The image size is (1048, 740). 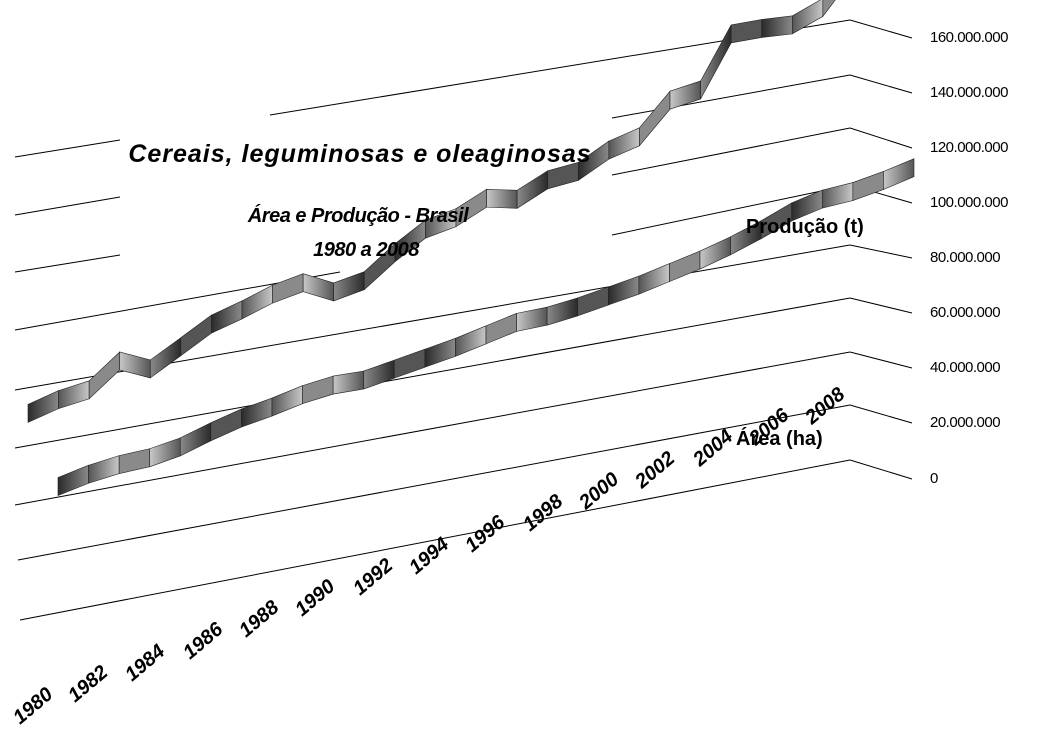 What do you see at coordinates (969, 92) in the screenshot?
I see `y-tick-label: 140.000.000` at bounding box center [969, 92].